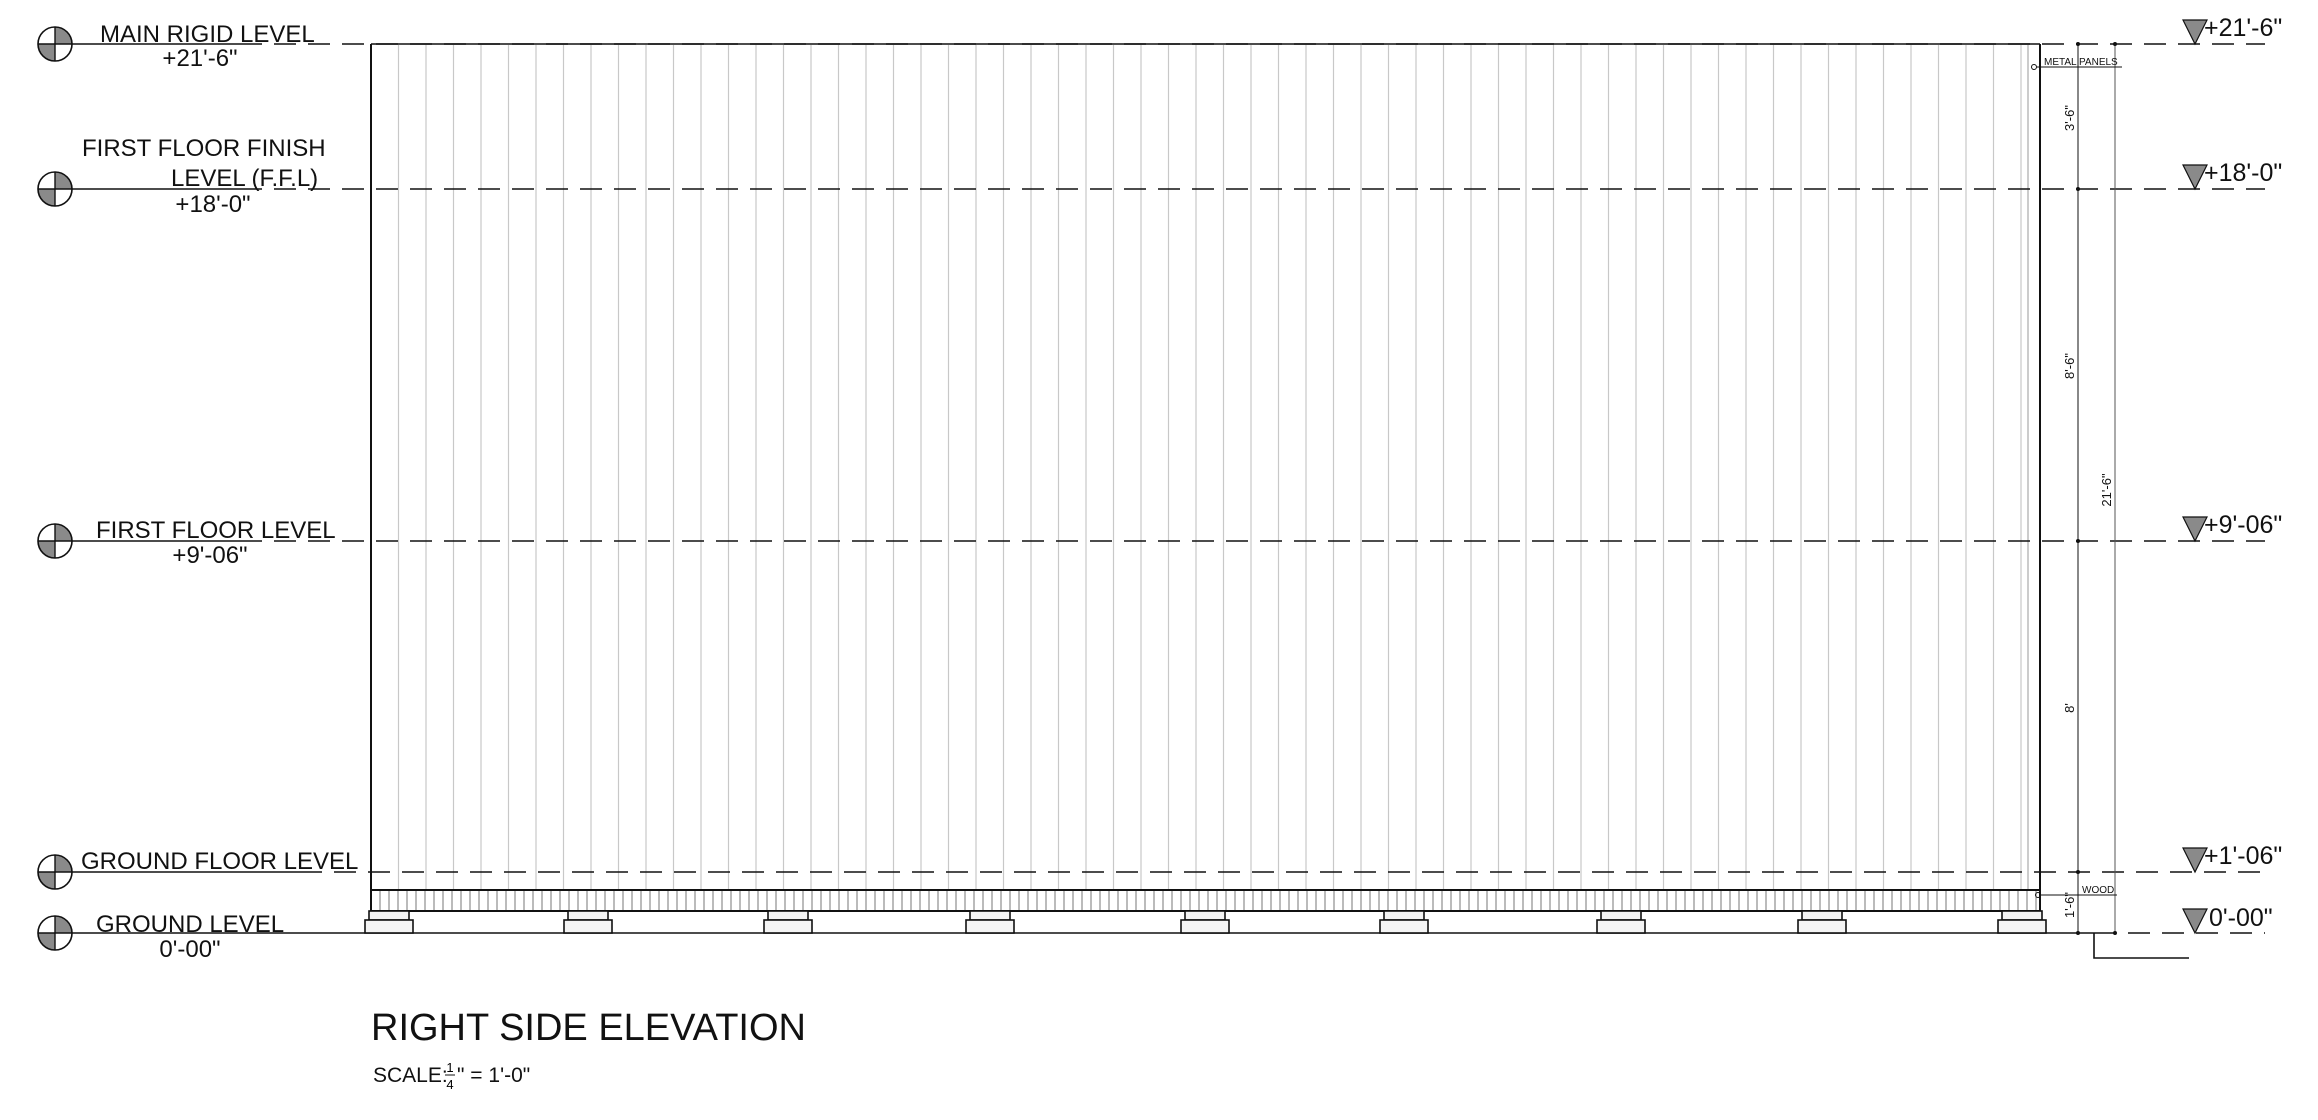 This screenshot has height=1120, width=2318. What do you see at coordinates (410, 1075) in the screenshot?
I see `scale-prefix: SCALE:` at bounding box center [410, 1075].